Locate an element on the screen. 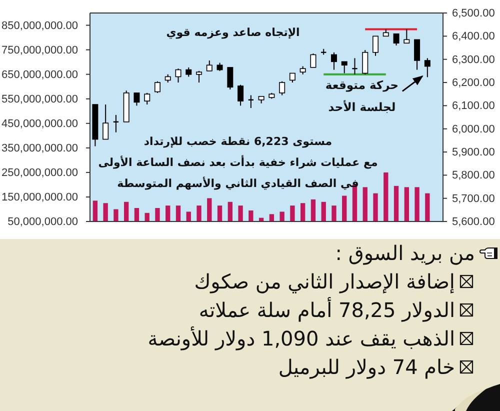 The height and width of the screenshot is (411, 500). y2-tick-label: 6,500.00 is located at coordinates (473, 14).